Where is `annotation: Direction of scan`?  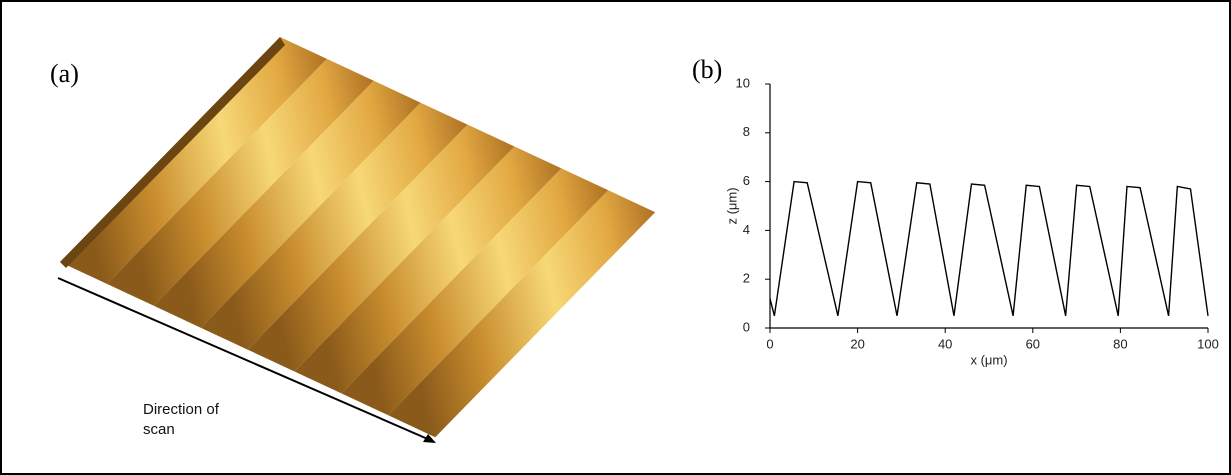 annotation: Direction of scan is located at coordinates (181, 419).